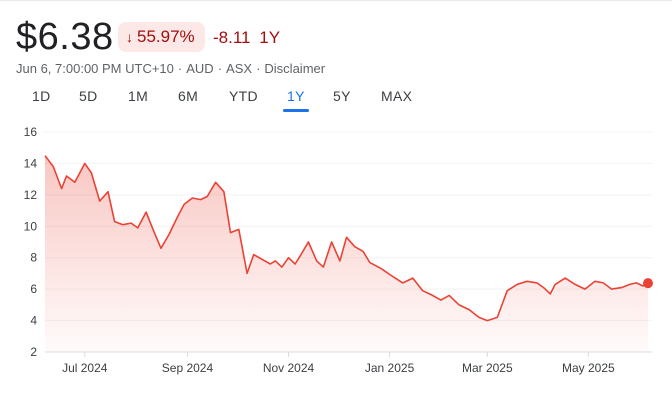  What do you see at coordinates (336, 0) in the screenshot?
I see `top-divider` at bounding box center [336, 0].